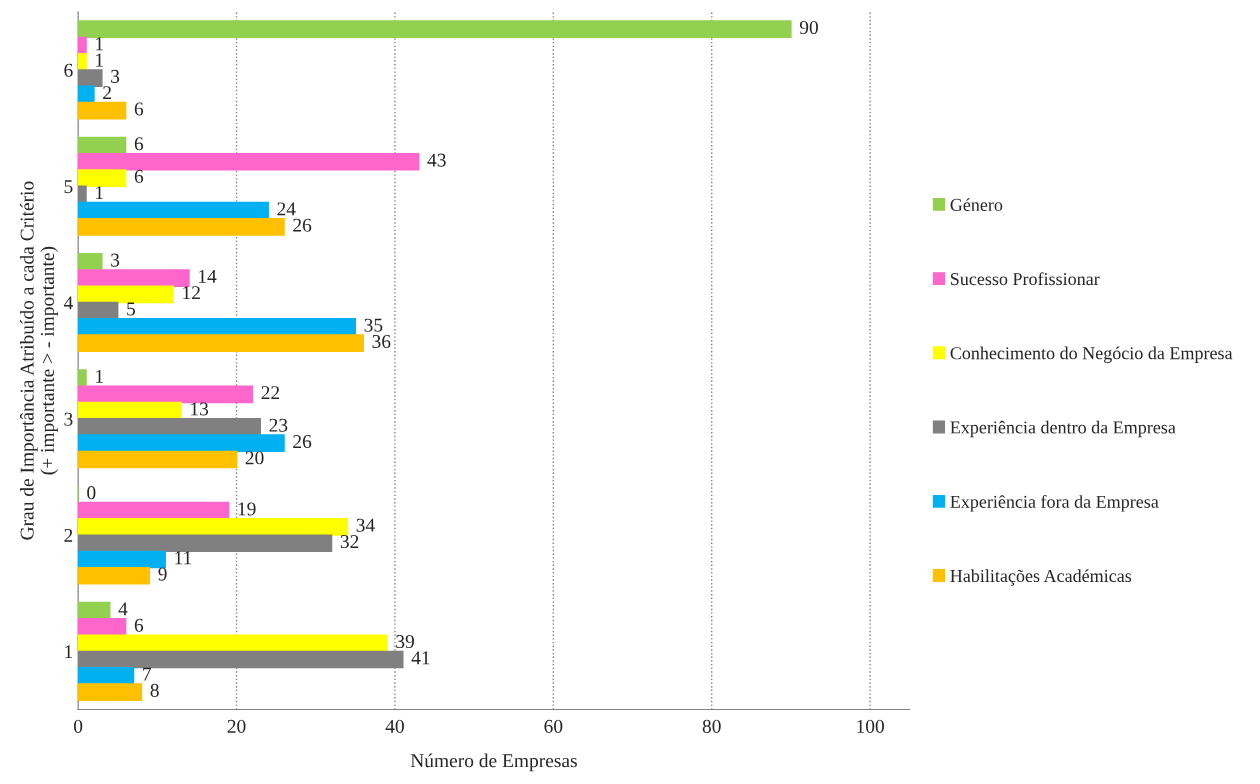 The height and width of the screenshot is (784, 1260). Describe the element at coordinates (236, 726) in the screenshot. I see `x-tick-label: 20` at that location.